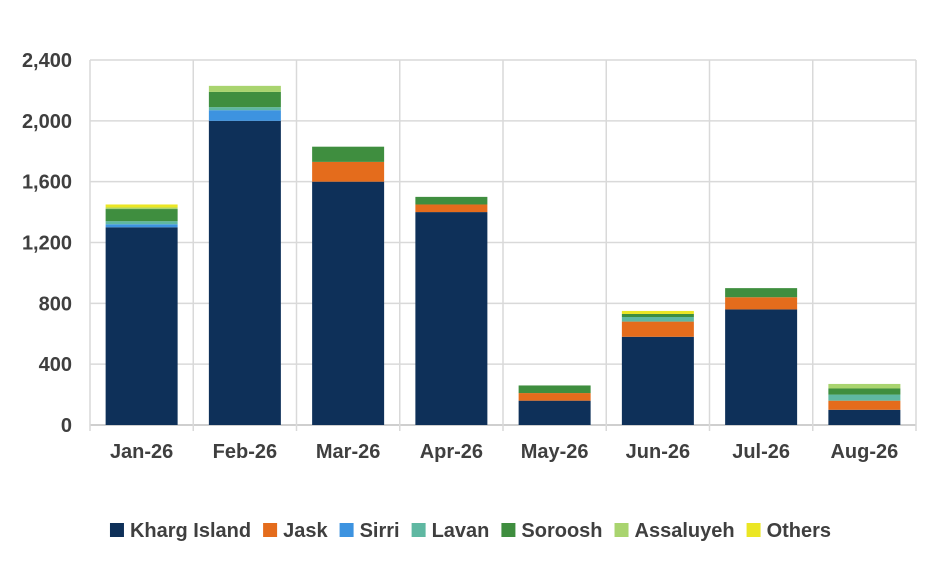  What do you see at coordinates (47, 183) in the screenshot?
I see `y-tick-label: 1,600` at bounding box center [47, 183].